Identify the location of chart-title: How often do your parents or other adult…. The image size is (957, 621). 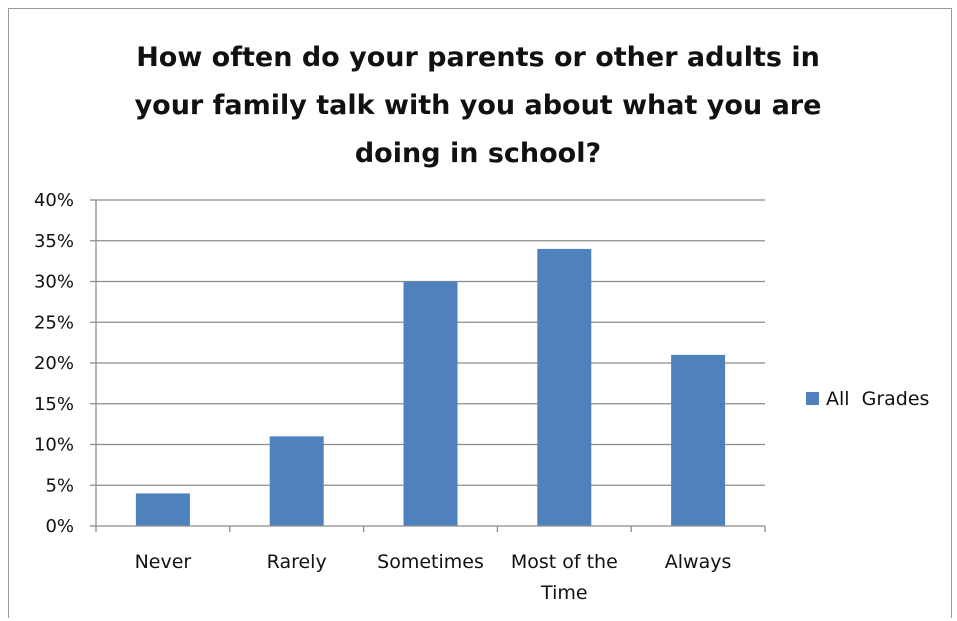
(478, 105).